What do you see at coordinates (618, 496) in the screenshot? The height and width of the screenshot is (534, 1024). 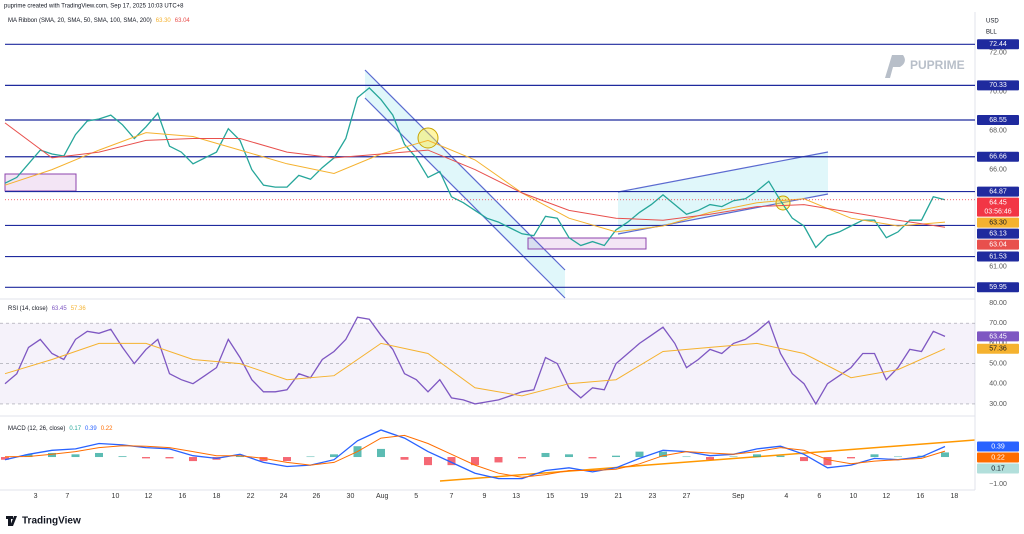 I see `x-tick-label: 21` at bounding box center [618, 496].